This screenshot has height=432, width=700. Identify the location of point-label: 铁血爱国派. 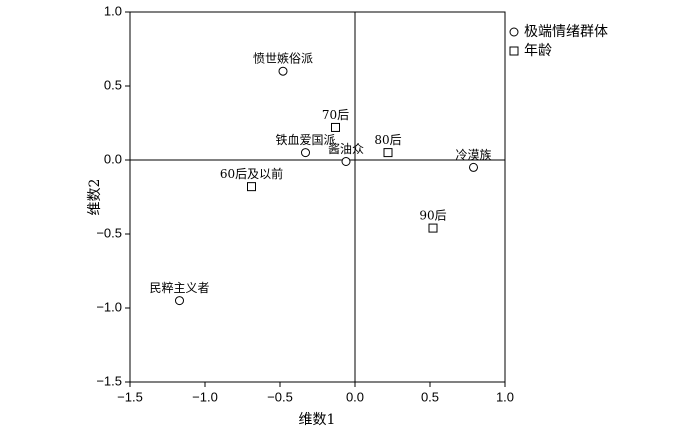
(305, 140).